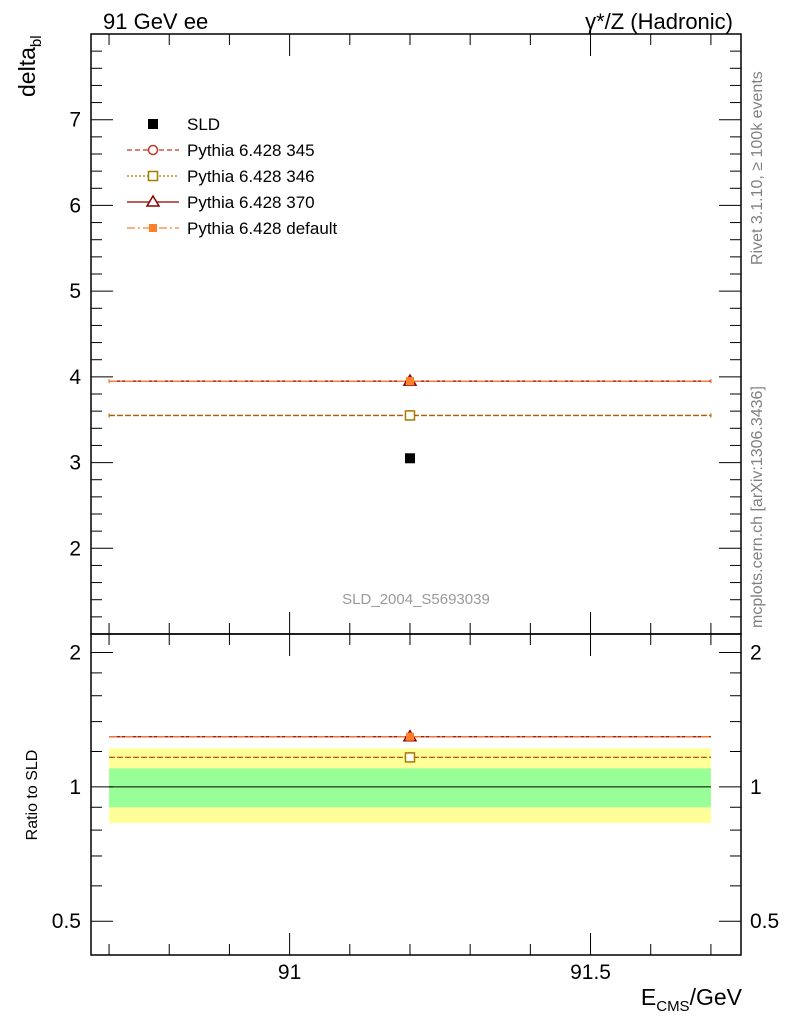  What do you see at coordinates (416, 599) in the screenshot?
I see `watermark: SLD_2004_S5693039` at bounding box center [416, 599].